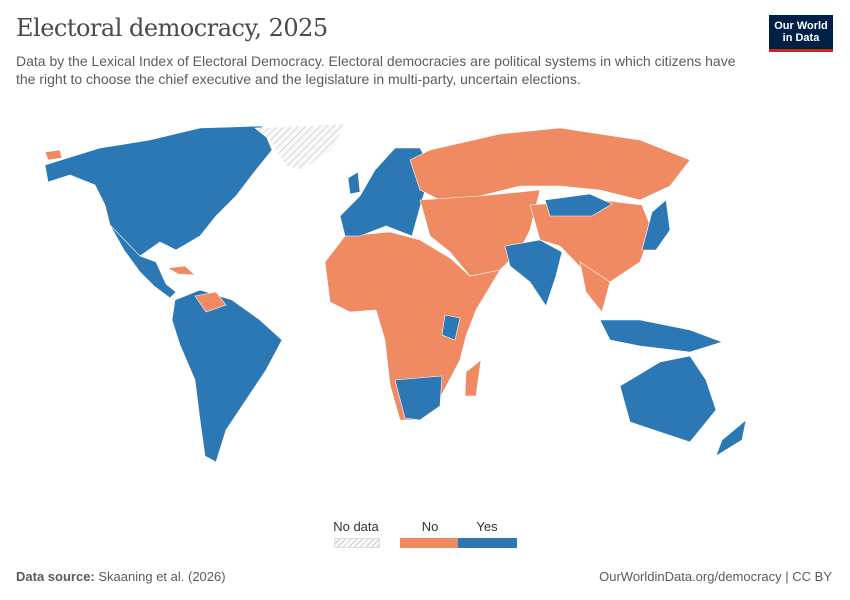  I want to click on logo-line-1: Our World, so click(801, 26).